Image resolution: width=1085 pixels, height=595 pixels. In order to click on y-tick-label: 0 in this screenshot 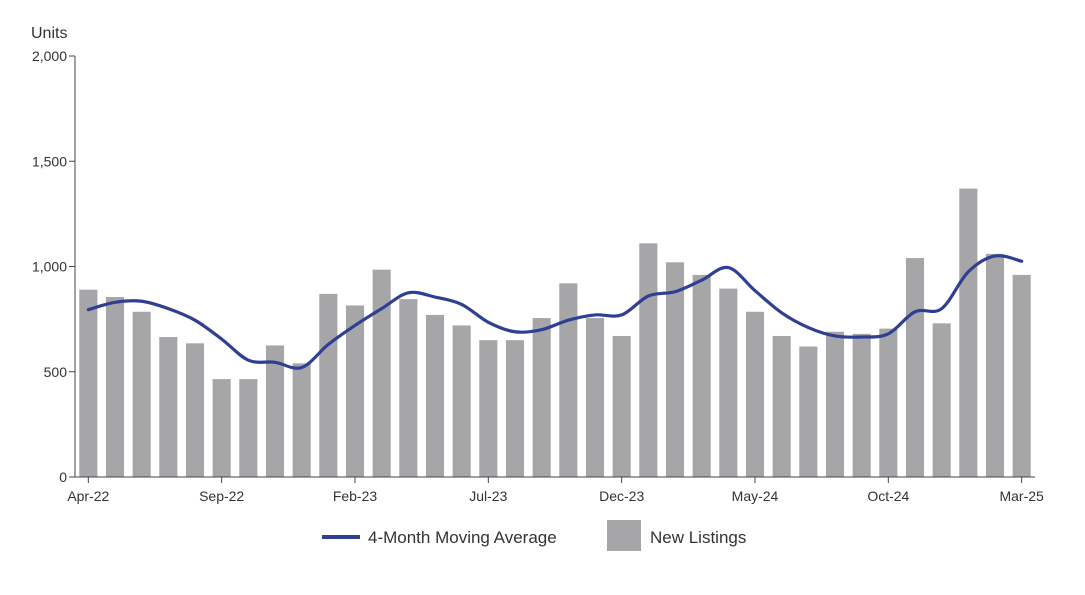, I will do `click(63, 477)`.